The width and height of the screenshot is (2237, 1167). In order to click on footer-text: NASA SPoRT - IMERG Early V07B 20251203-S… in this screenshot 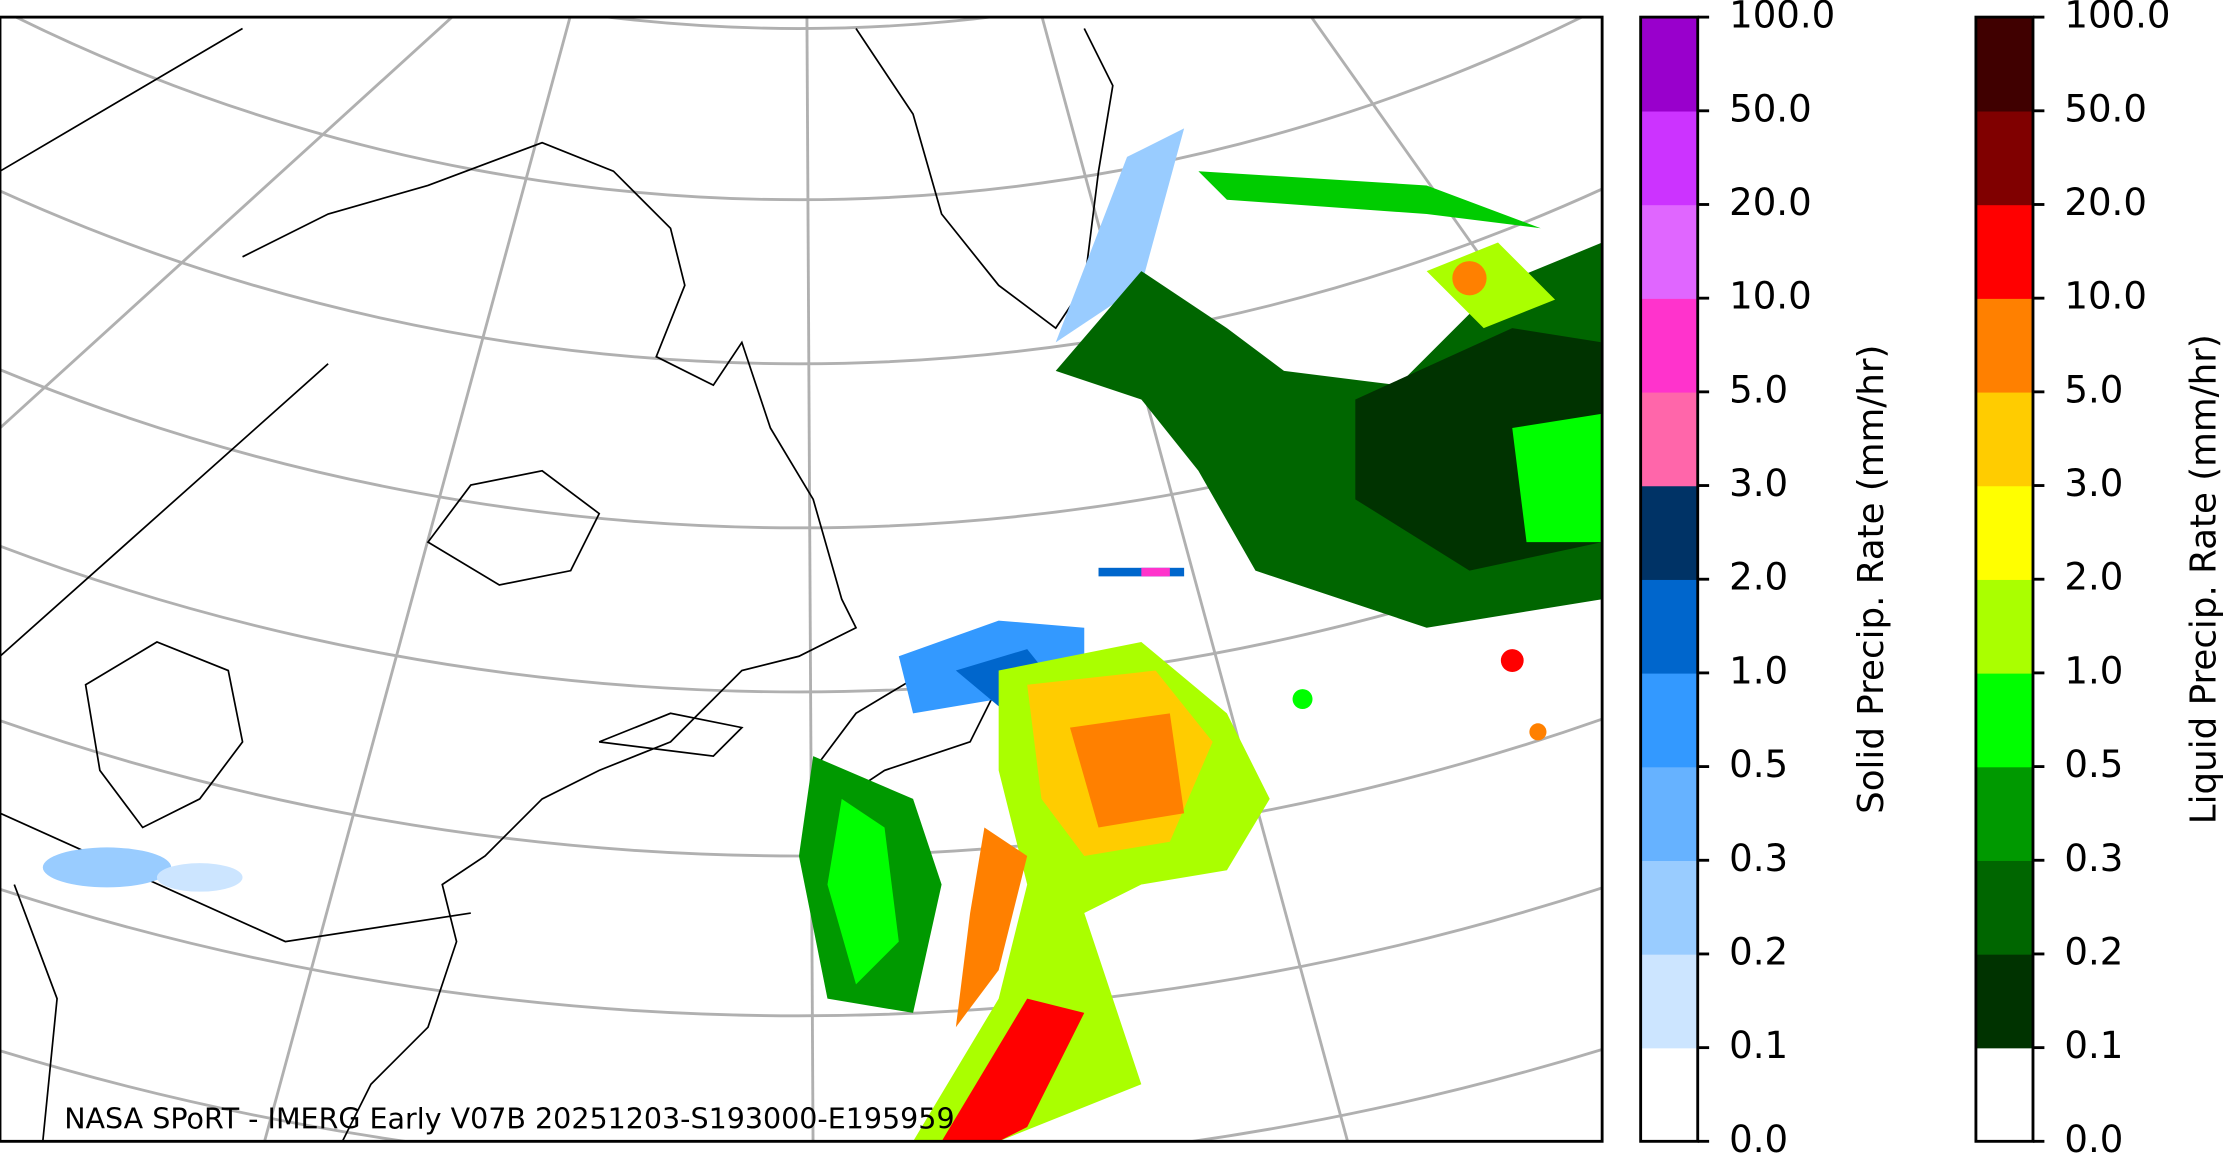, I will do `click(509, 1118)`.